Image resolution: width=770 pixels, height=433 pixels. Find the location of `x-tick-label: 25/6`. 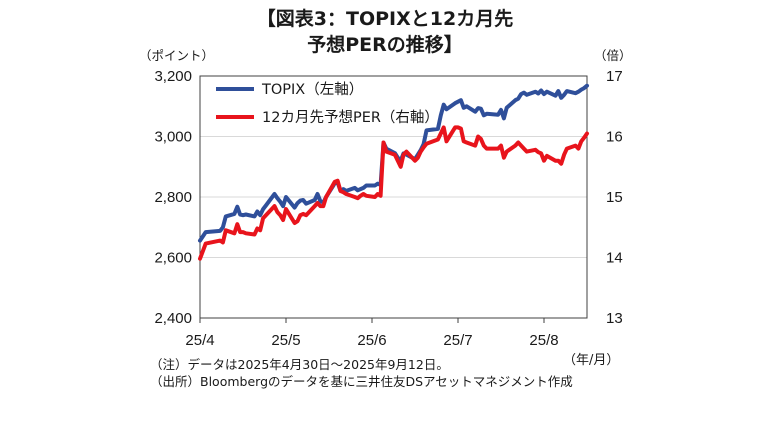

x-tick-label: 25/6 is located at coordinates (371, 340).